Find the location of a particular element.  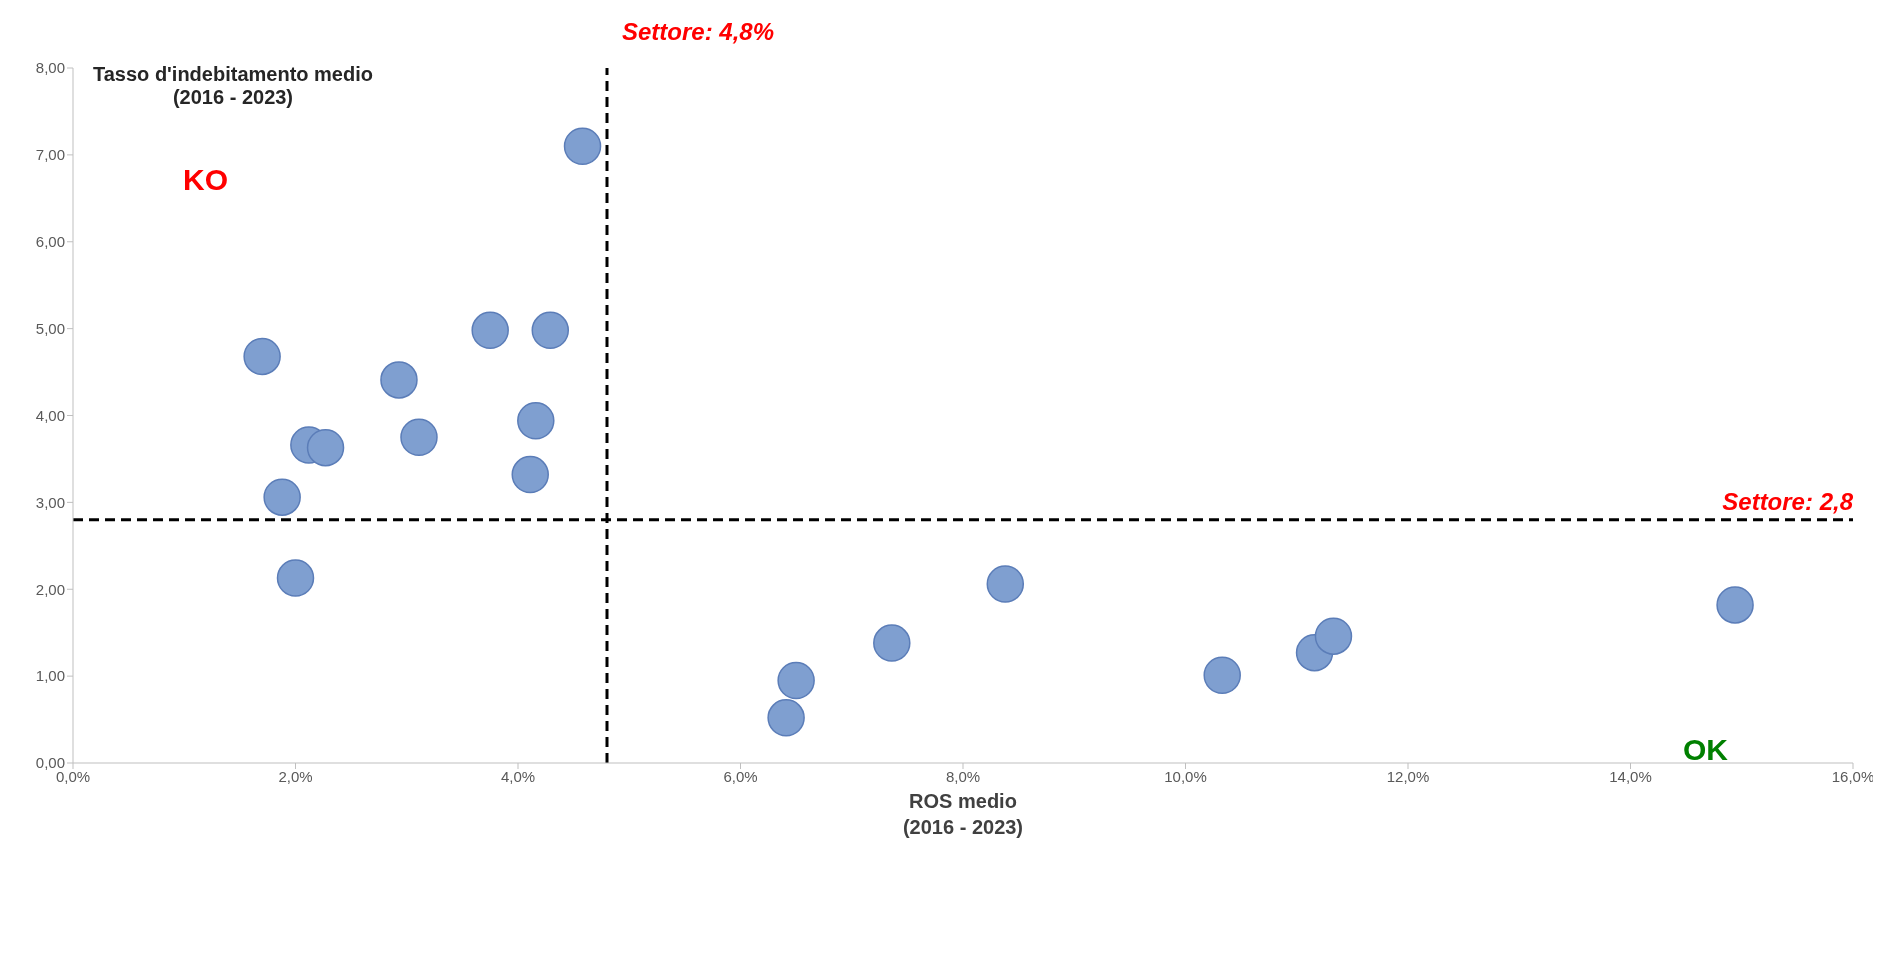

y-tick-label: 7,00 is located at coordinates (50, 155).